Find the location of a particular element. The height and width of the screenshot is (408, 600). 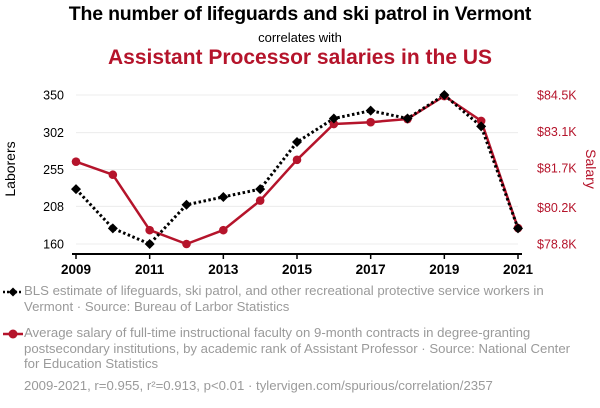

x-tick-label: 2019 is located at coordinates (444, 269).